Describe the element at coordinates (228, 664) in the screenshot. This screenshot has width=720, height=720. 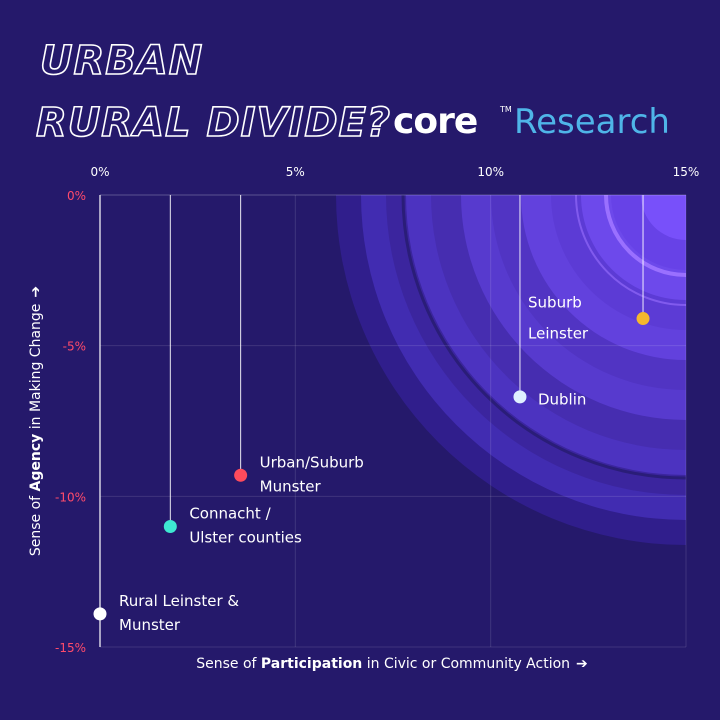
I see `x-axis-label-prefix: Sense of` at that location.